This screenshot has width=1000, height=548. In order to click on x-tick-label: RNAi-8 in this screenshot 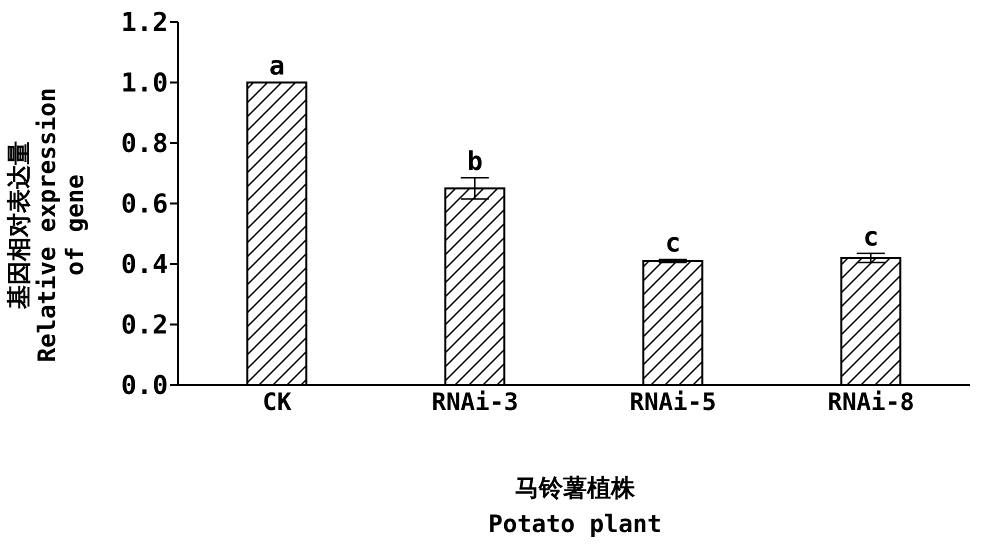, I will do `click(871, 402)`.